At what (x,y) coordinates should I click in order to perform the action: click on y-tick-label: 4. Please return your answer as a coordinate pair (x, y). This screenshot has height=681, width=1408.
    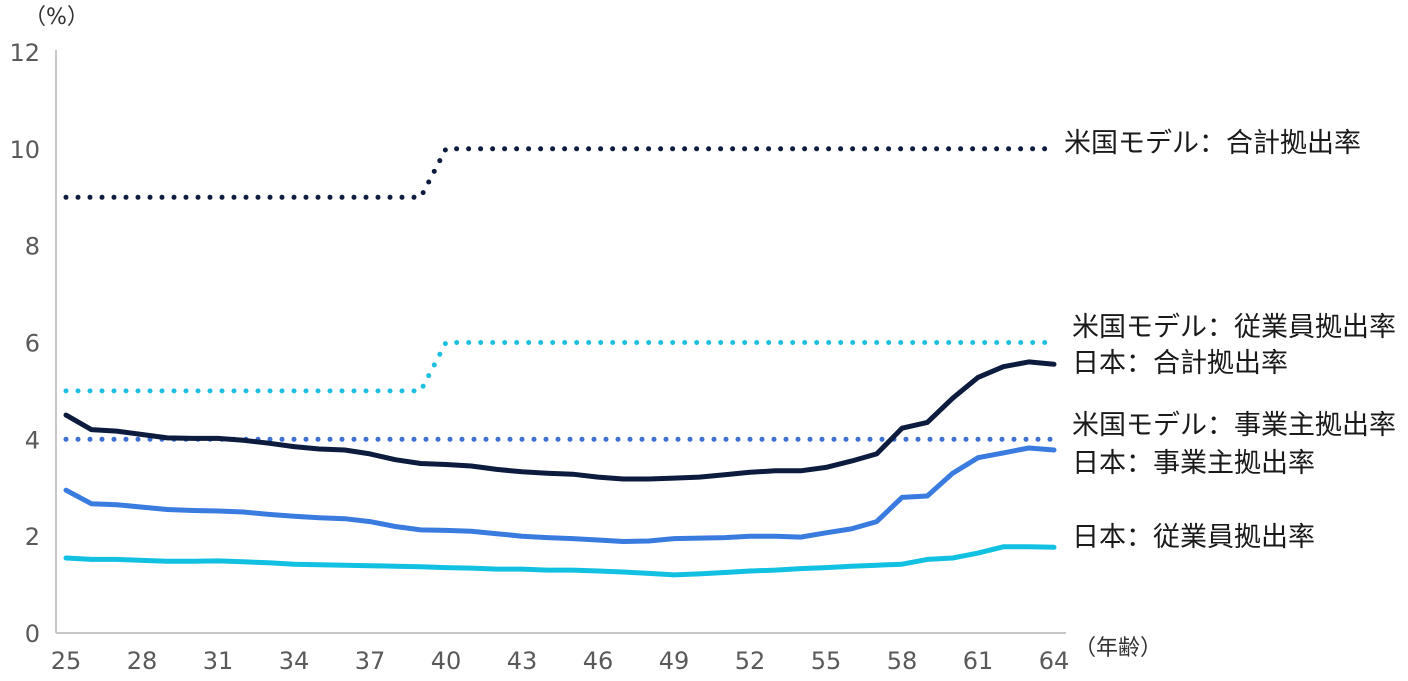
    Looking at the image, I should click on (32, 440).